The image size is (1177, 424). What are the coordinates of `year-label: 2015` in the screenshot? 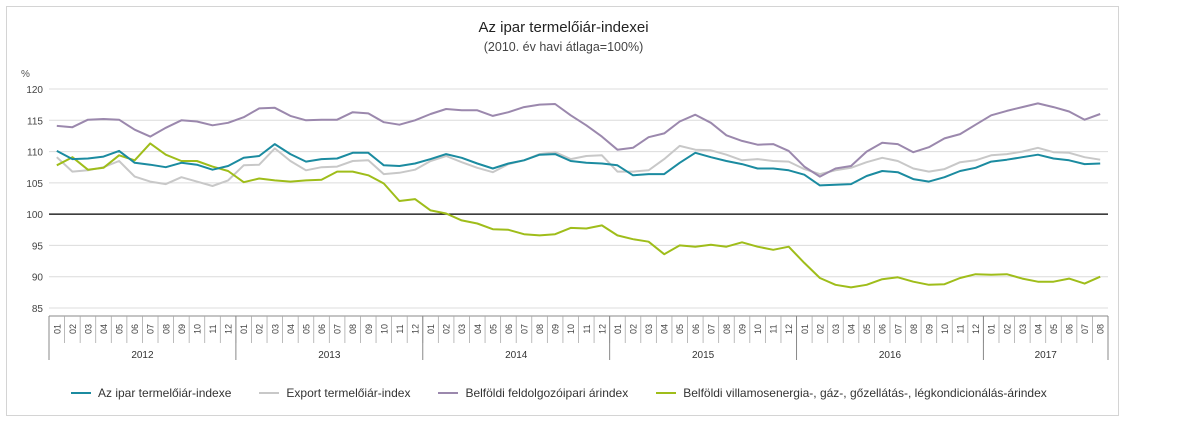 It's located at (703, 355).